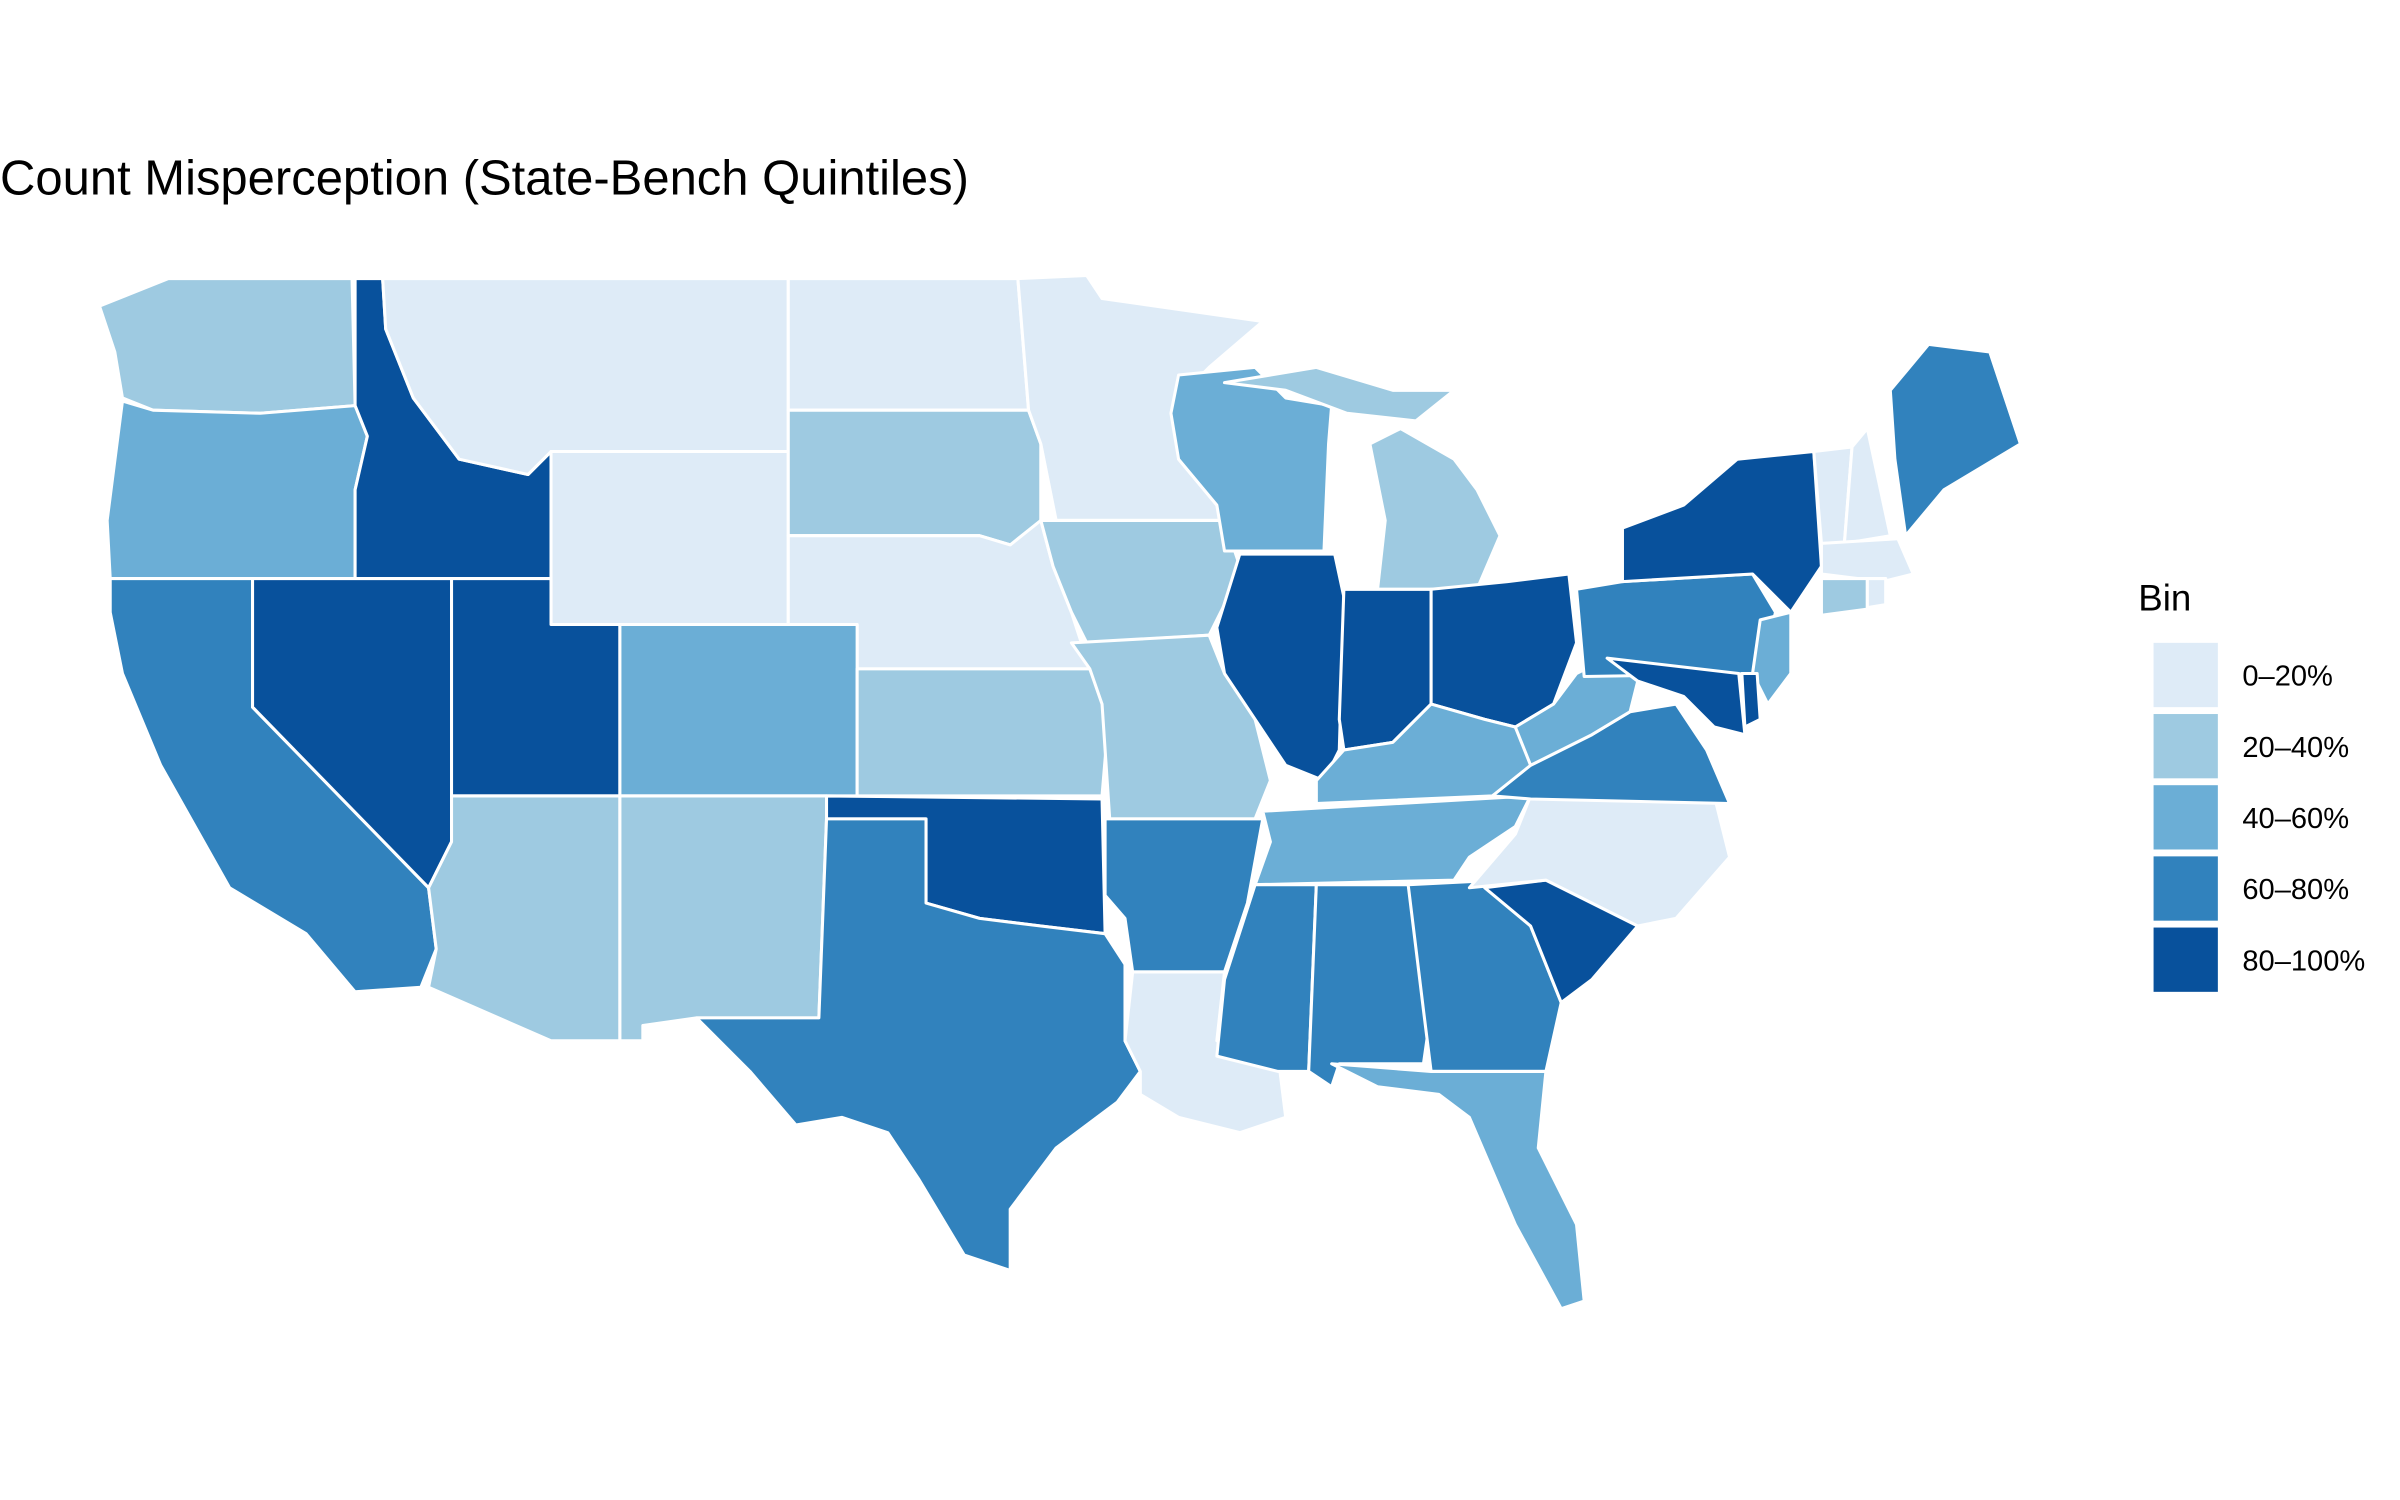  What do you see at coordinates (2287, 677) in the screenshot?
I see `legend-label: 0–20%` at bounding box center [2287, 677].